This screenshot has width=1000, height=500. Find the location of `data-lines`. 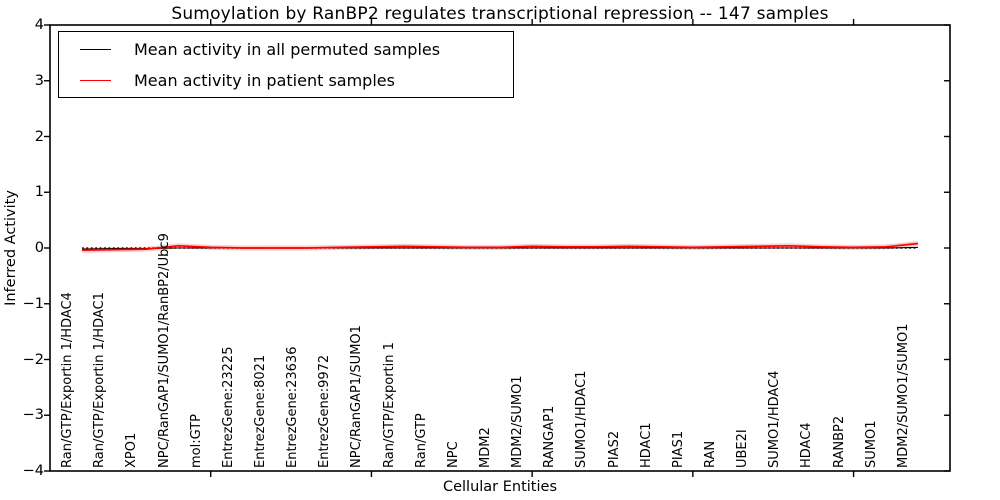

data-lines is located at coordinates (500, 247).